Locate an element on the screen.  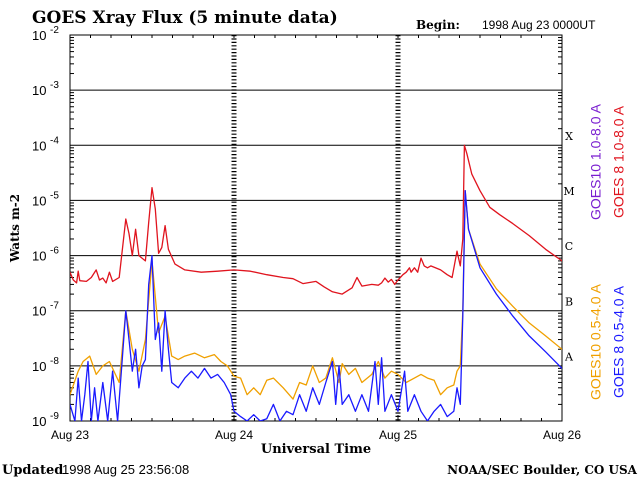
legend-entry: GOES10 1.0-8.0 A is located at coordinates (596, 161).